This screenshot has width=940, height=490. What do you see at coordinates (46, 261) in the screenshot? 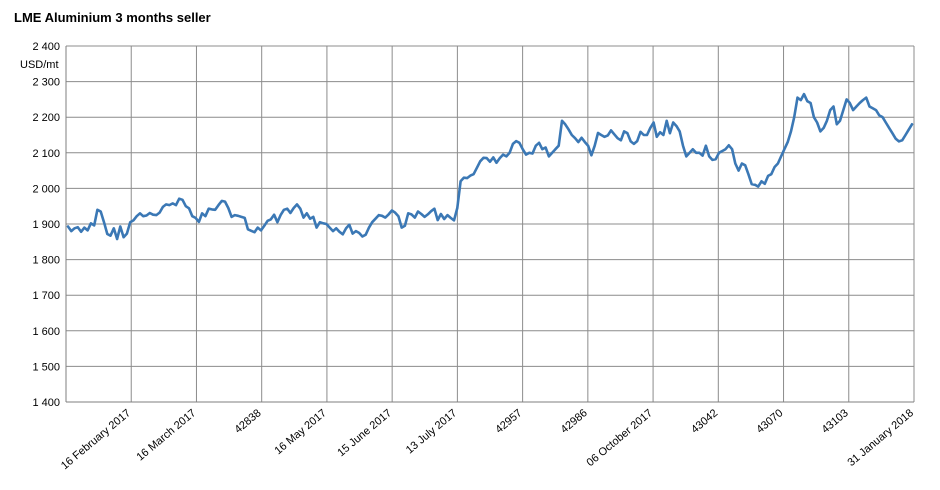
I see `y-tick-label: 1 800` at bounding box center [46, 261].